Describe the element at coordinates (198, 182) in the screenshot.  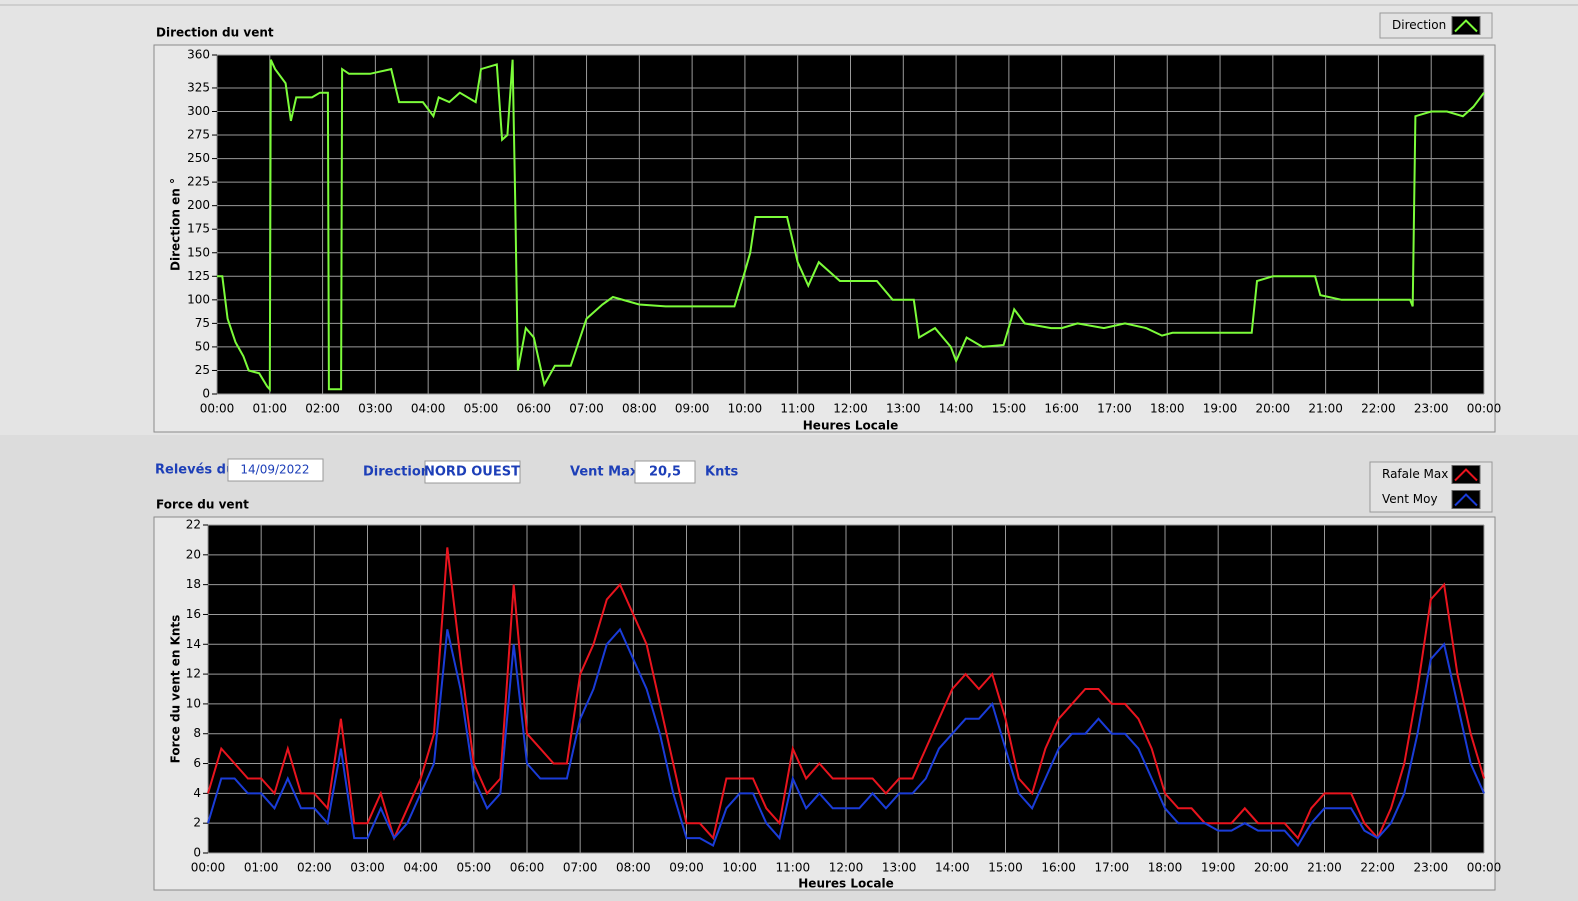
I see `y-tick-label: 225` at that location.